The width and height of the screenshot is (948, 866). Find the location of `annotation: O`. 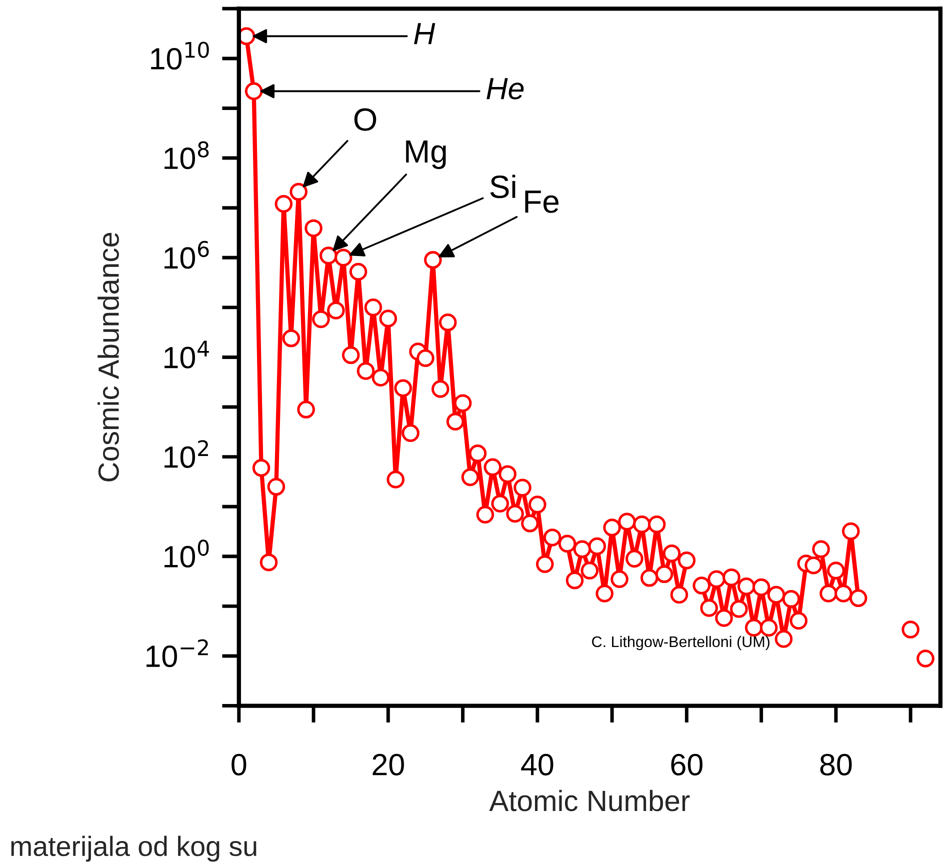

annotation: O is located at coordinates (365, 119).